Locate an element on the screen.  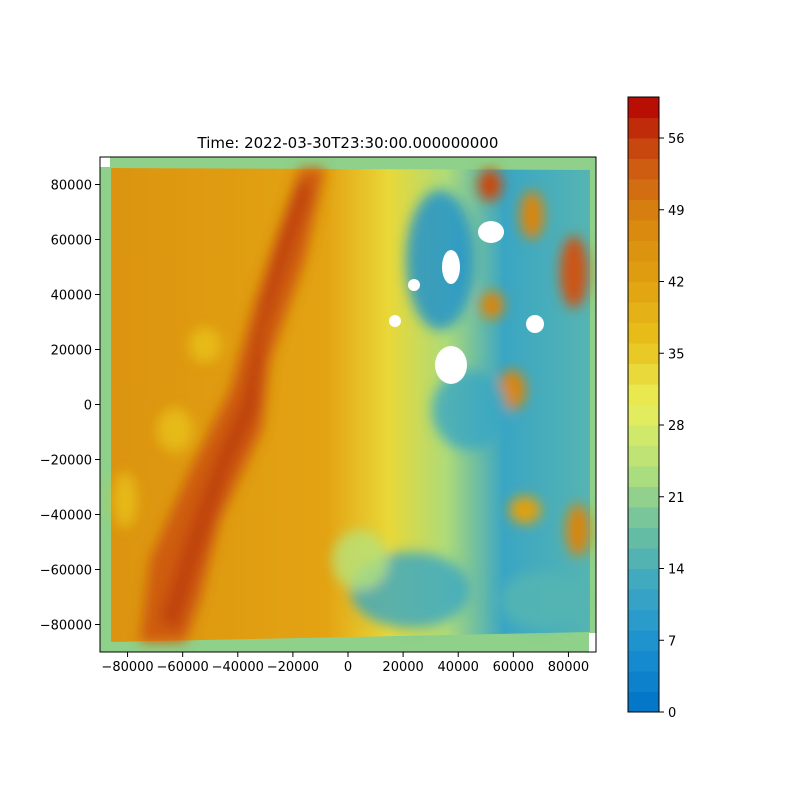
colorbar-tick-label: 0 is located at coordinates (672, 713).